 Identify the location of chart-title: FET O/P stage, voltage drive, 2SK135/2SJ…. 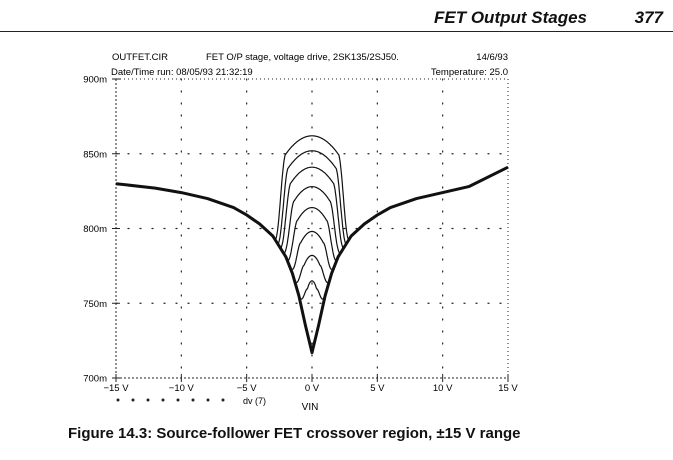
(302, 57).